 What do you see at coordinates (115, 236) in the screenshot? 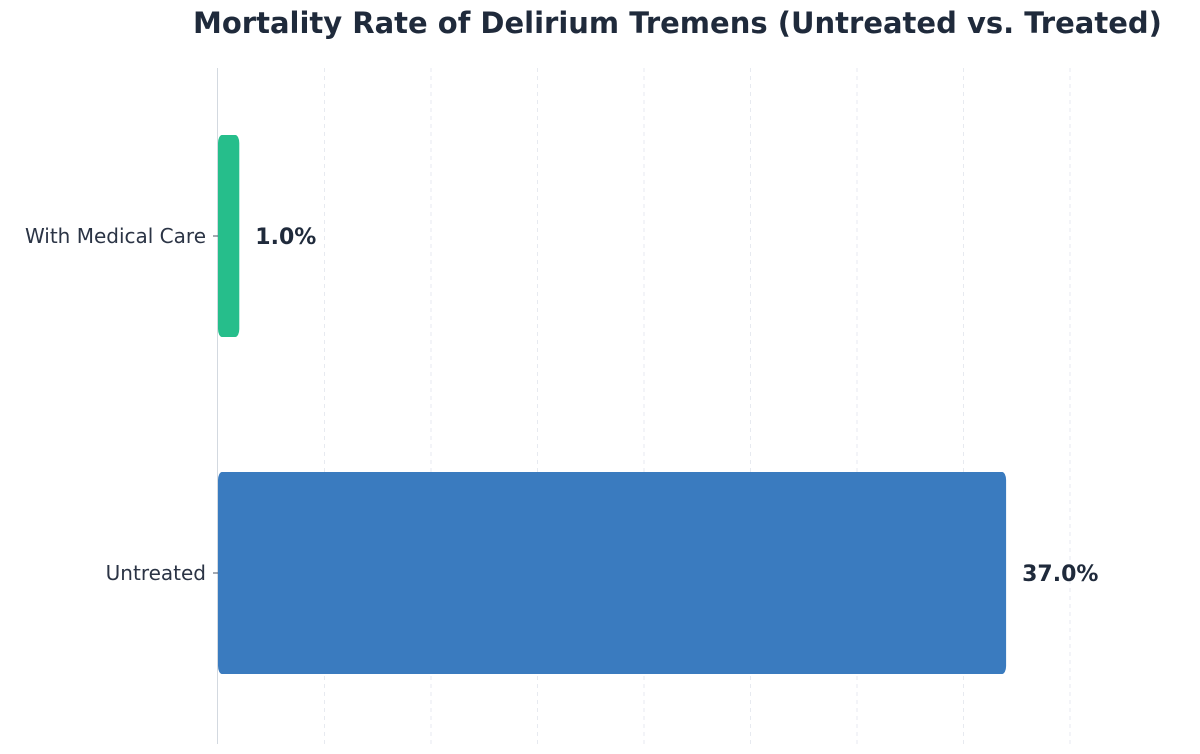
I see `y-tick-label: With Medical Care` at bounding box center [115, 236].